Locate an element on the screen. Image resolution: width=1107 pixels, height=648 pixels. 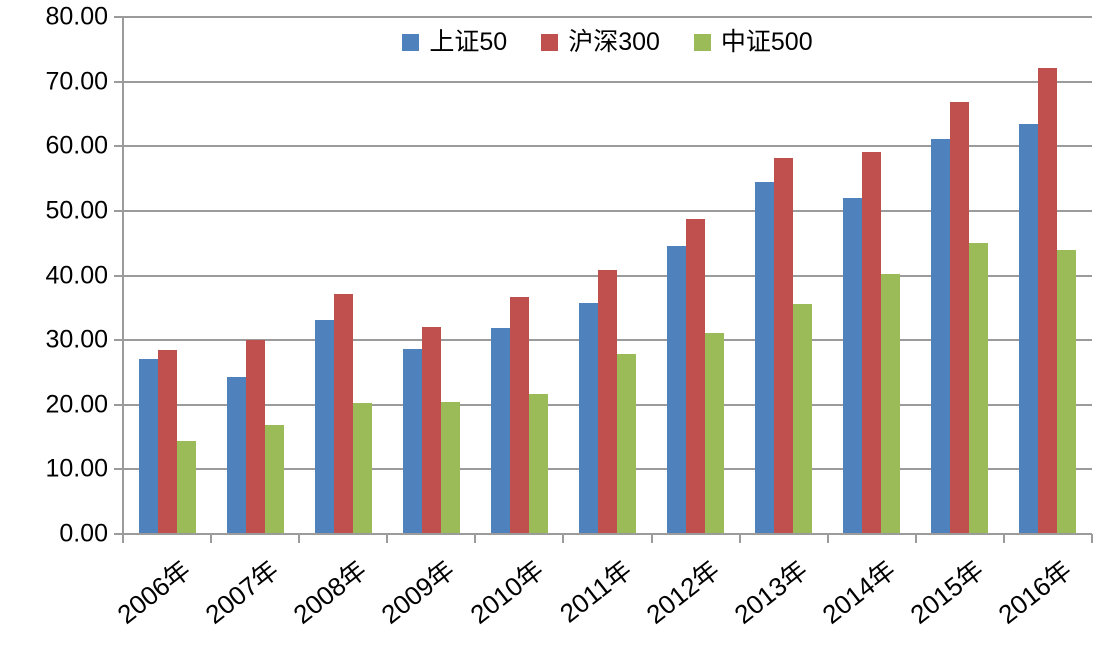
x-tick-label: 2007年 is located at coordinates (242, 592).